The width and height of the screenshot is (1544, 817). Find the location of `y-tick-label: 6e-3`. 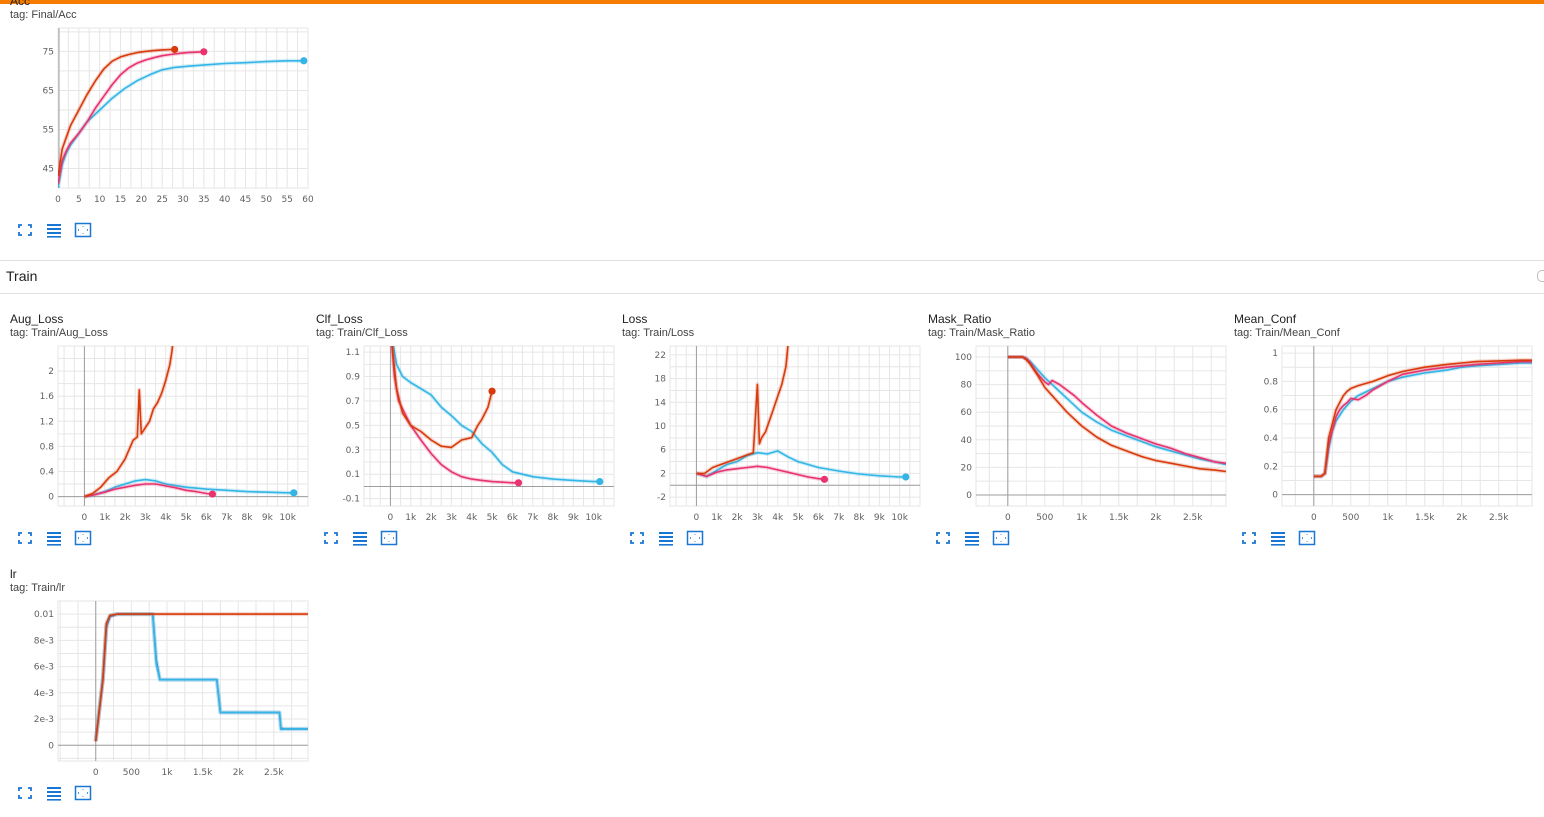

y-tick-label: 6e-3 is located at coordinates (44, 668).